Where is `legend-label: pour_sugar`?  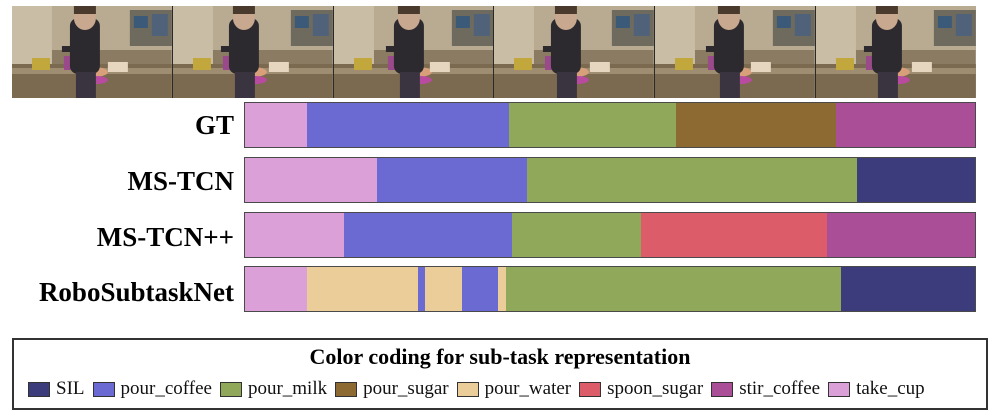
legend-label: pour_sugar is located at coordinates (406, 388).